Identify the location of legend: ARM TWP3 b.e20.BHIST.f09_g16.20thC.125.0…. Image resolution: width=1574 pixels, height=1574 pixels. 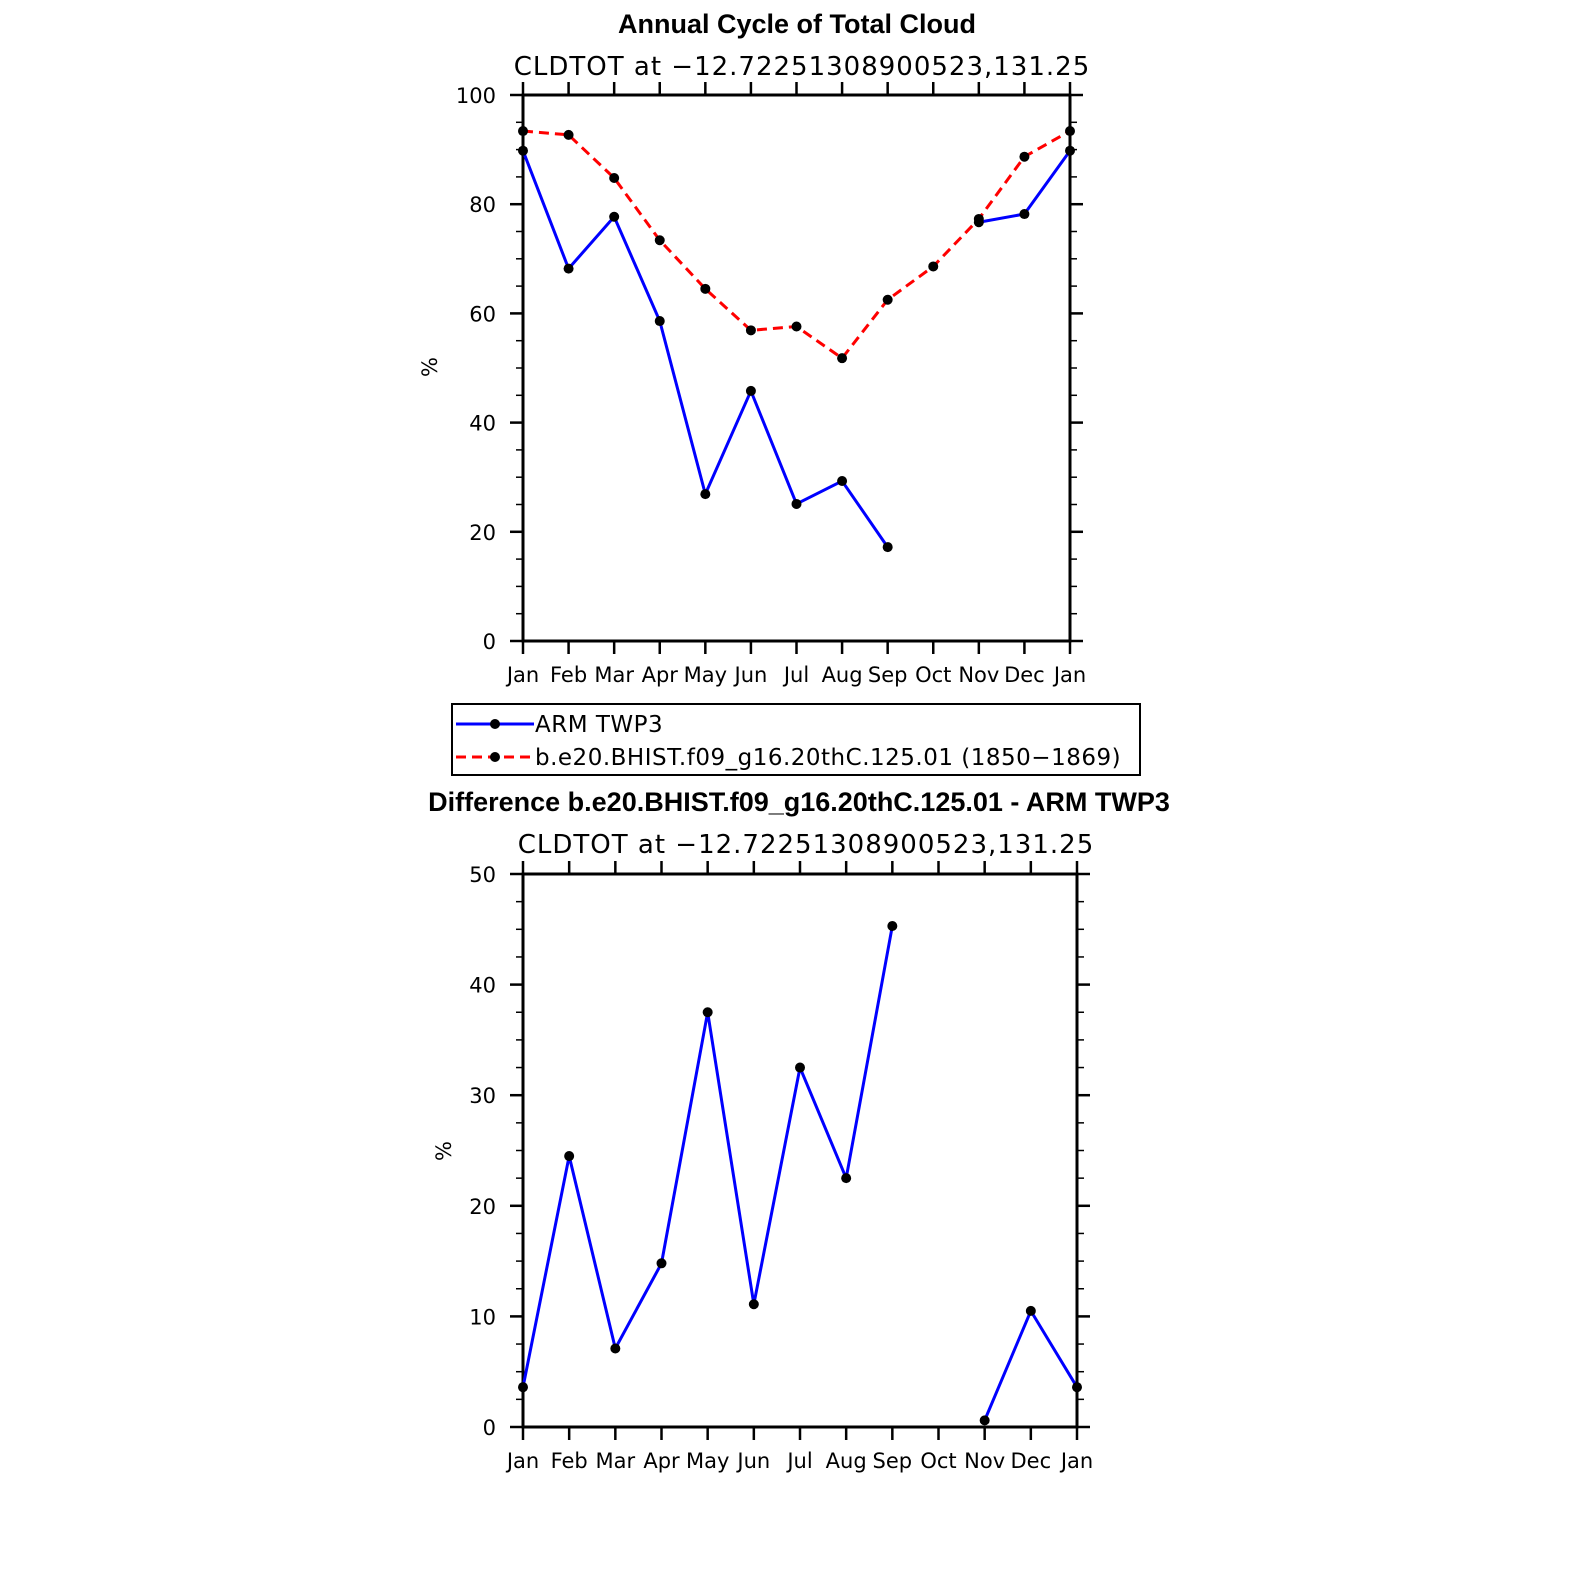
(796, 739).